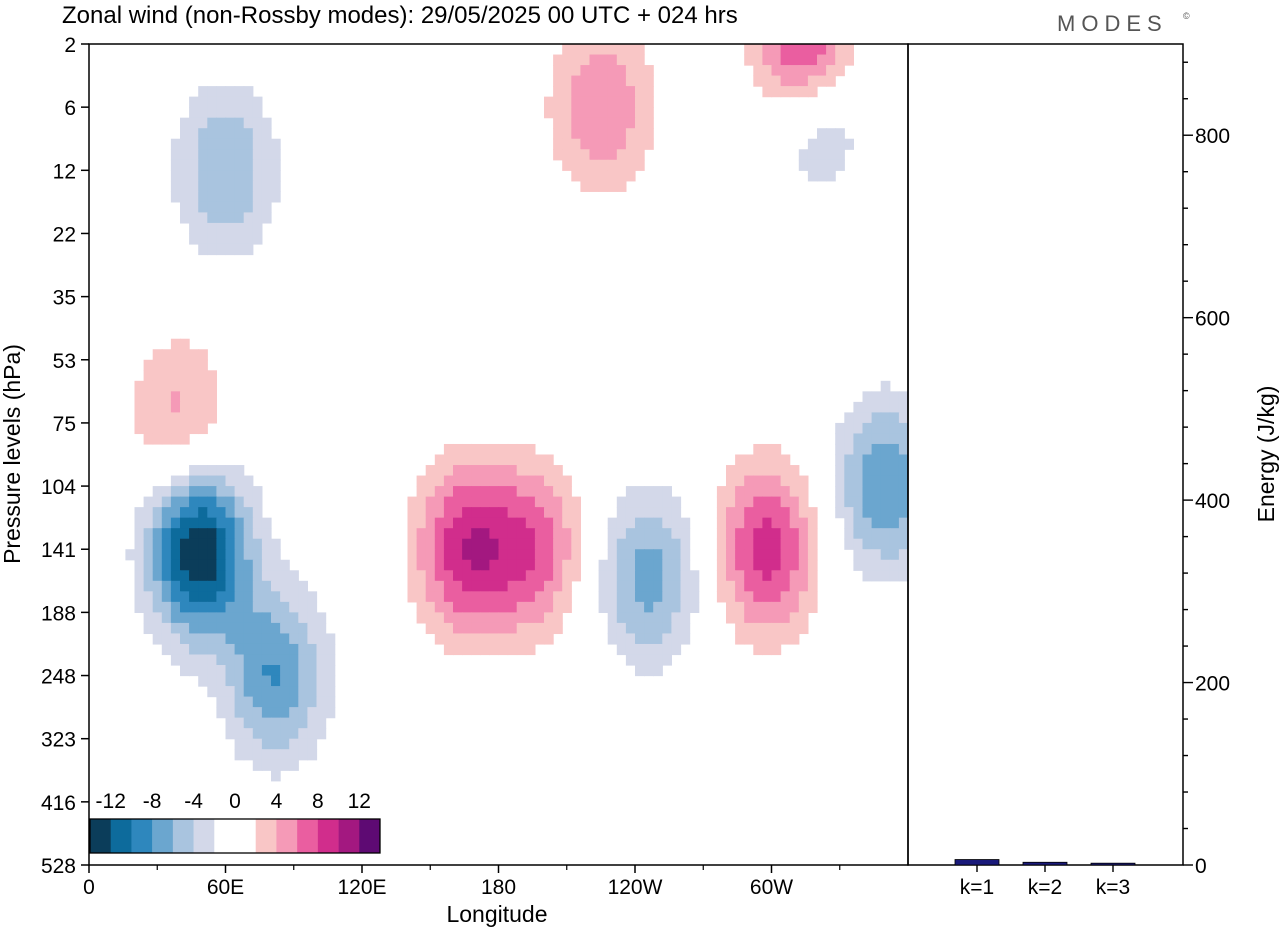 Image resolution: width=1280 pixels, height=930 pixels. Describe the element at coordinates (70, 108) in the screenshot. I see `y-tick-label: 6` at that location.